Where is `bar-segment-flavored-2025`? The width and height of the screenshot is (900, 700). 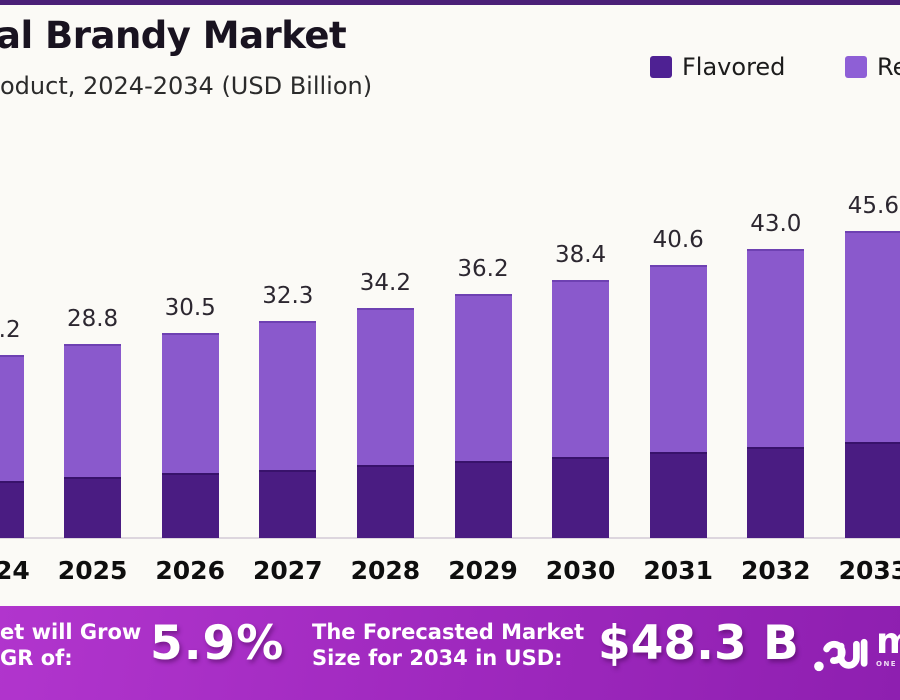 bar-segment-flavored-2025 is located at coordinates (93, 507).